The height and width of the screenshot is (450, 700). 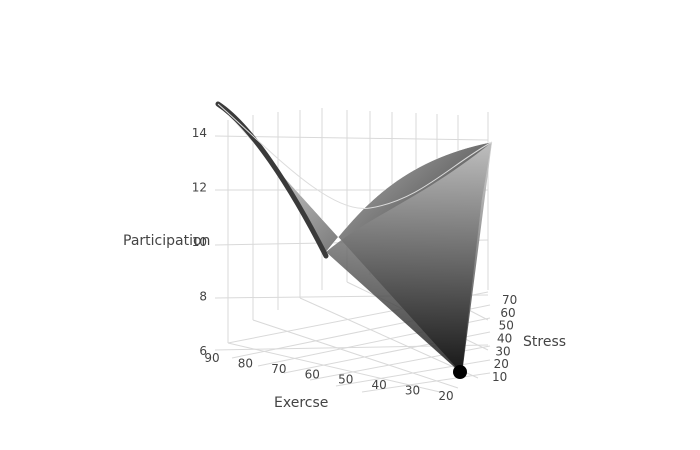 What do you see at coordinates (507, 313) in the screenshot?
I see `y-tick-label: 60` at bounding box center [507, 313].